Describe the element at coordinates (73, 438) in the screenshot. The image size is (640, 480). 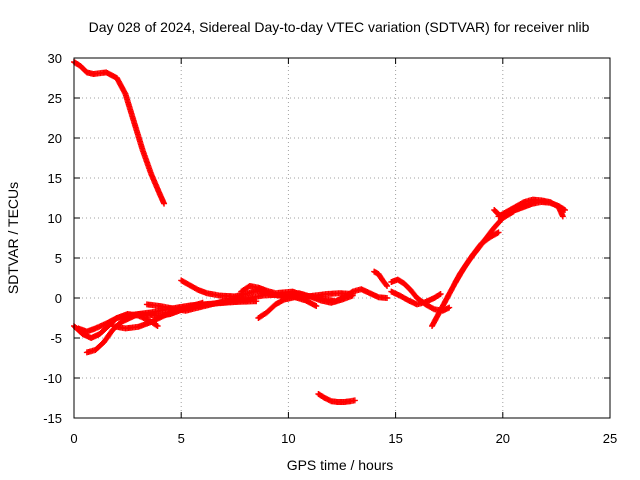
I see `x-tick-label: 0` at that location.